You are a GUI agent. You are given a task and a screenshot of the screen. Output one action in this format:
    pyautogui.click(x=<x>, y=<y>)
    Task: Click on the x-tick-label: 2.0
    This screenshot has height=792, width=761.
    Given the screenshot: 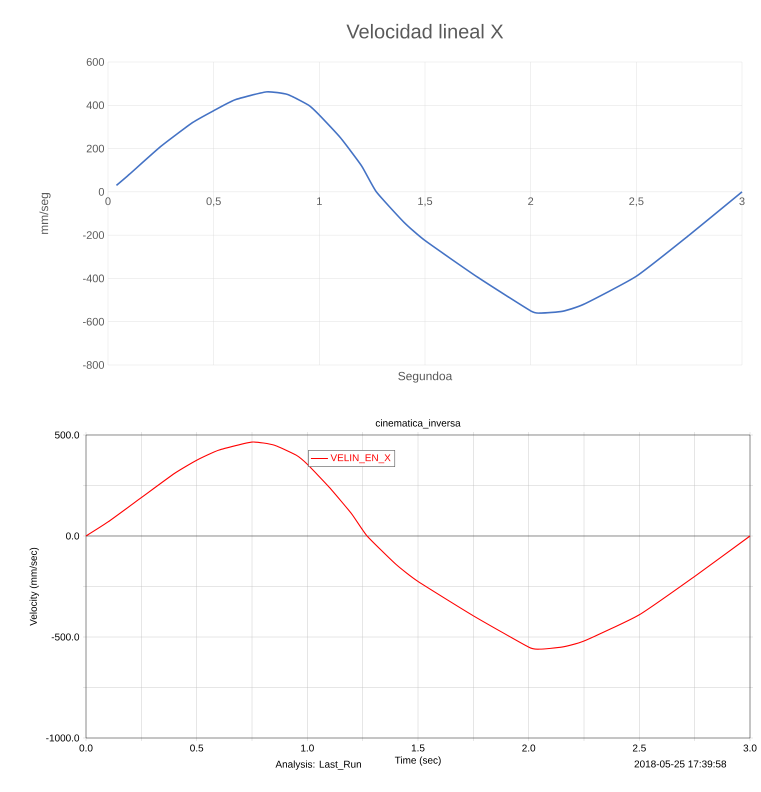 What is the action you would take?
    pyautogui.click(x=529, y=748)
    